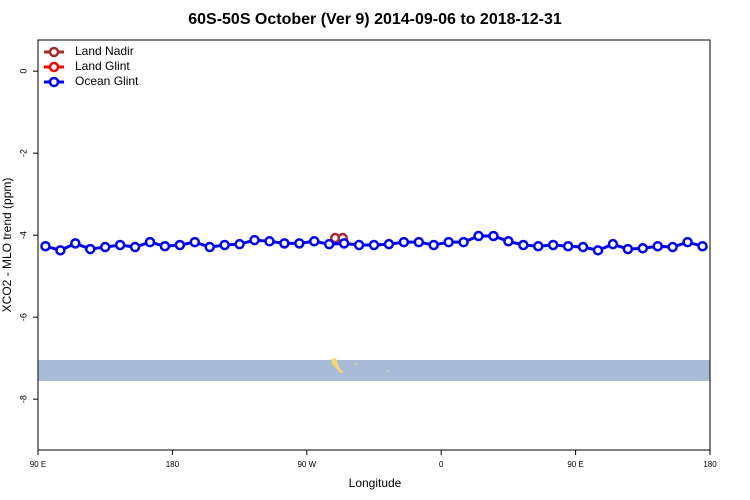 This screenshot has height=500, width=750. I want to click on x-axis-label: Longitude, so click(375, 483).